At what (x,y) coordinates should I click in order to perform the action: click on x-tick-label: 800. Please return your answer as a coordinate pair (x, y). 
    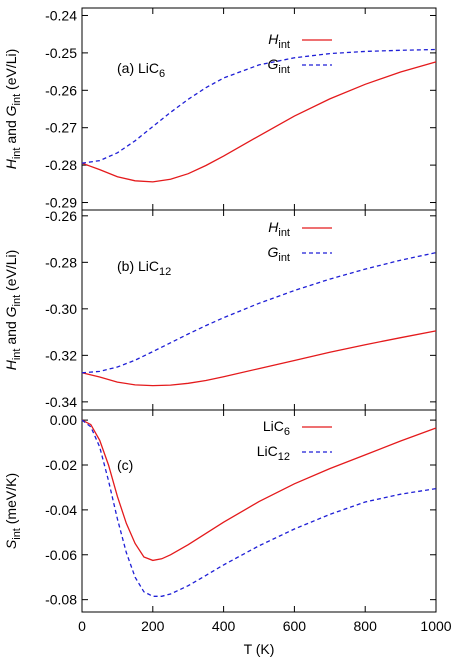
    Looking at the image, I should click on (366, 626).